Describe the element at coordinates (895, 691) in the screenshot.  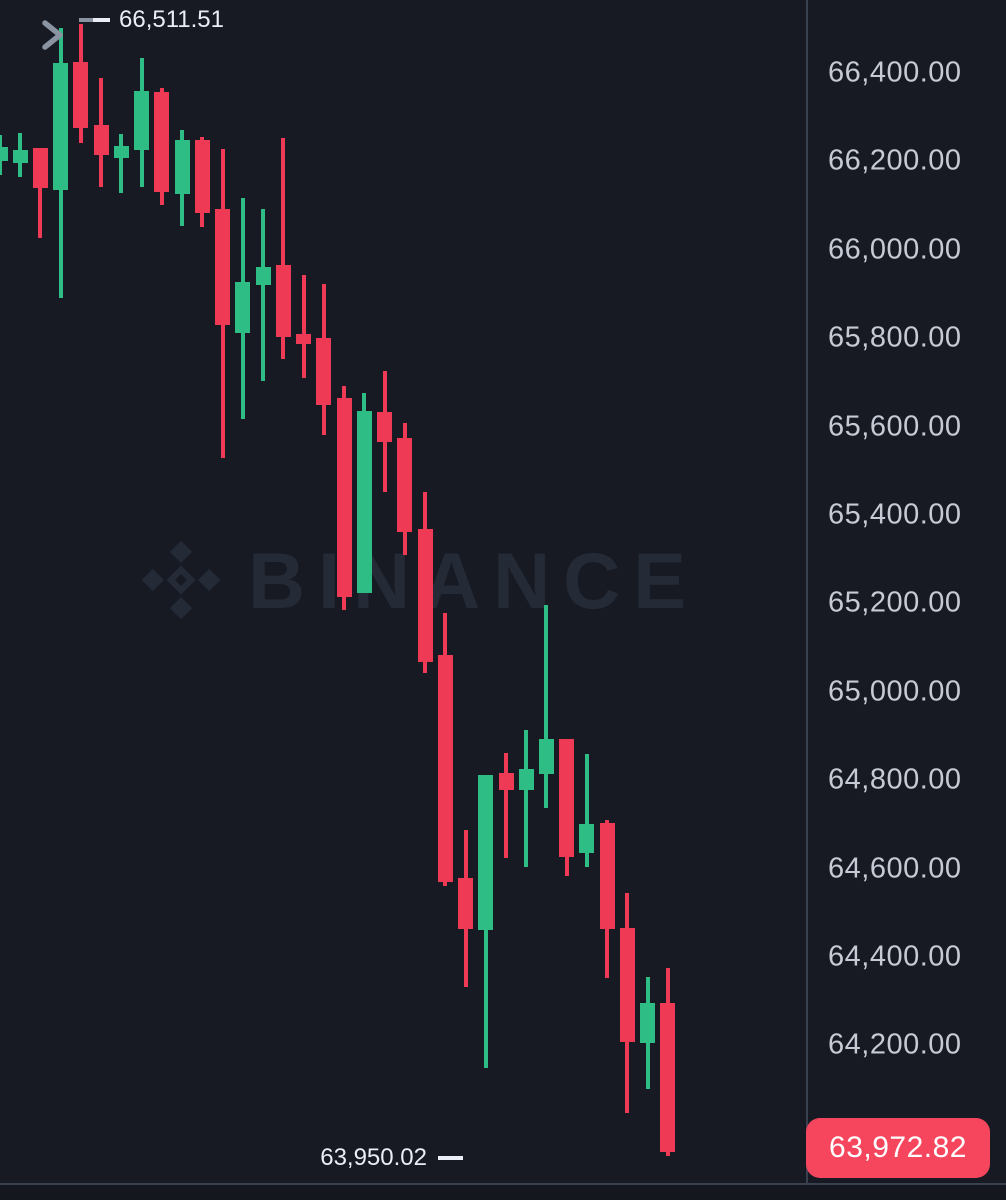
I see `price-tick: 65,000.00` at that location.